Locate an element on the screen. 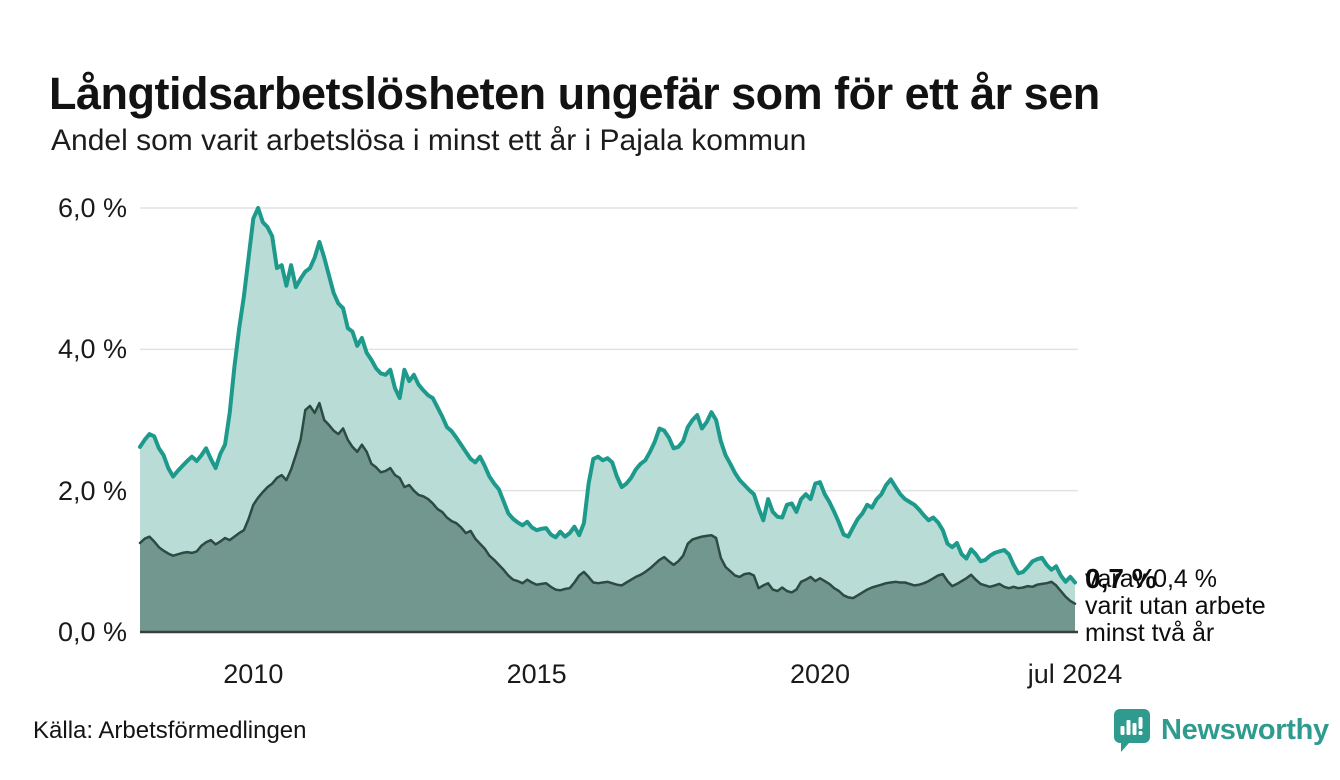 The width and height of the screenshot is (1340, 780). x-tick-label: 2015 is located at coordinates (536, 674).